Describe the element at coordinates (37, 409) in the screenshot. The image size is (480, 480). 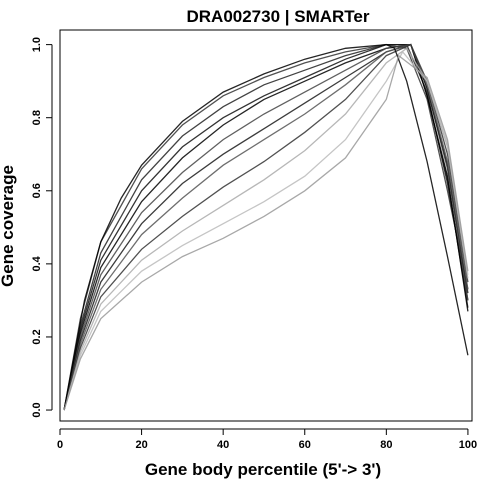
I see `y-tick-label: 0.0` at that location.